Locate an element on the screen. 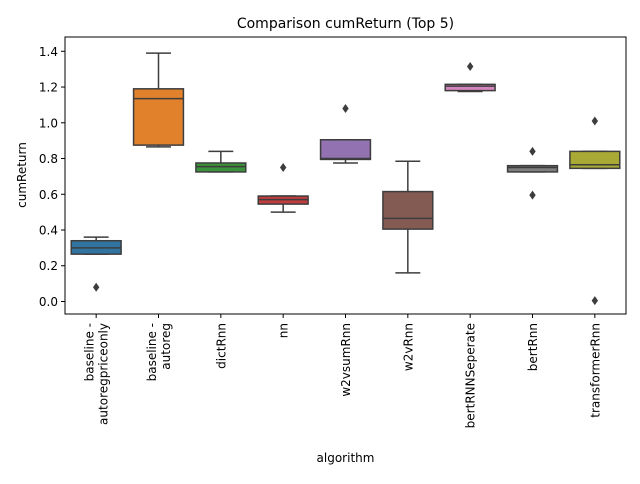 The height and width of the screenshot is (484, 640). x-tick-label-line: w2vsumRnn is located at coordinates (346, 360).